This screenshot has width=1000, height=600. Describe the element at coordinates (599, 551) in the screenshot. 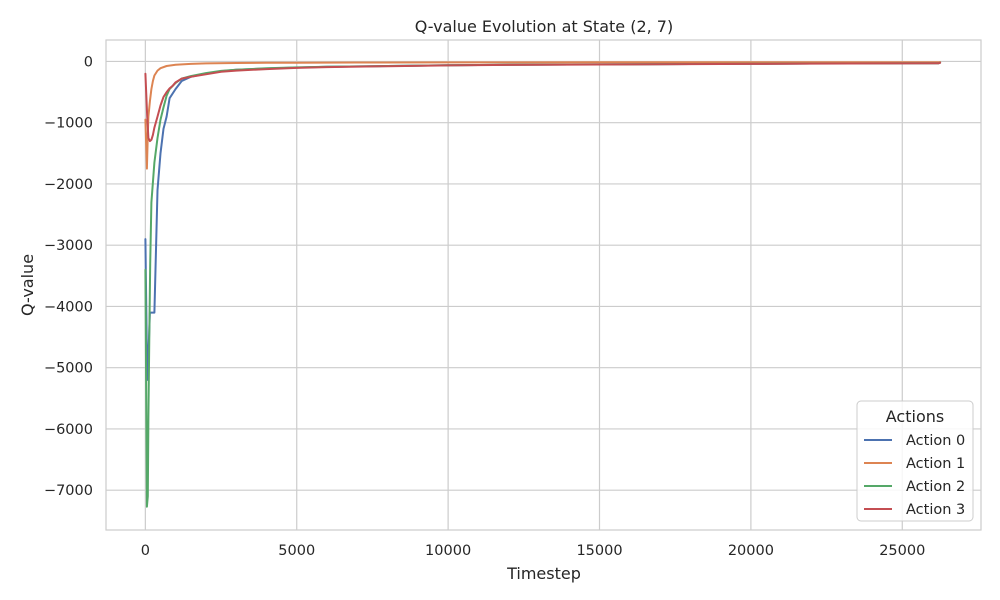

I see `x-tick-label: 15000` at that location.